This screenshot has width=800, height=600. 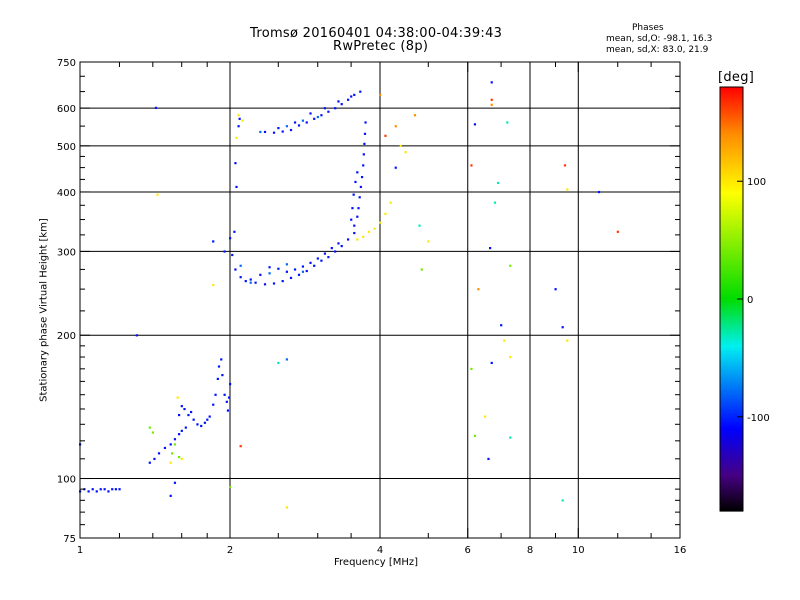 I want to click on x-tick-label: 4, so click(x=380, y=550).